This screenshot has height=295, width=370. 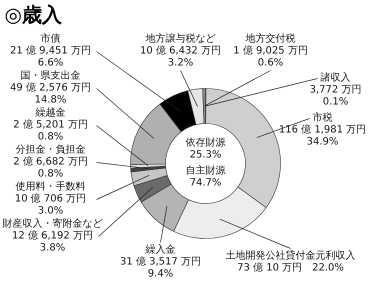 I want to click on data-label: 12 億 6,192 万円 3.8%, so click(x=52, y=242).